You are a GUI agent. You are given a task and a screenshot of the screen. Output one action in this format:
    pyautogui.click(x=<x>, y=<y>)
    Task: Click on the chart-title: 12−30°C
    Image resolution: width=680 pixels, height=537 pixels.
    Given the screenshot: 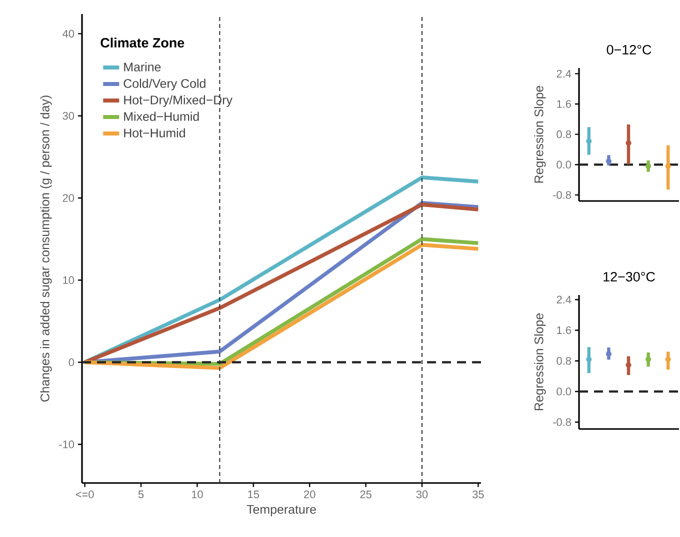 What is the action you would take?
    pyautogui.click(x=629, y=277)
    